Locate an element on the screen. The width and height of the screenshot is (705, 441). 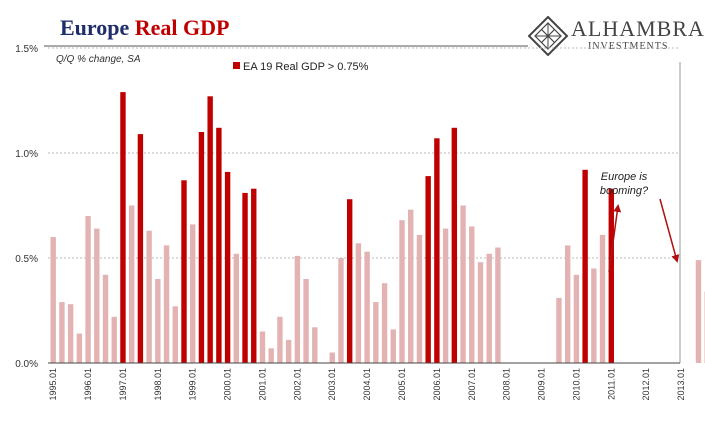
x-tick-label: 2001.01 is located at coordinates (263, 384).